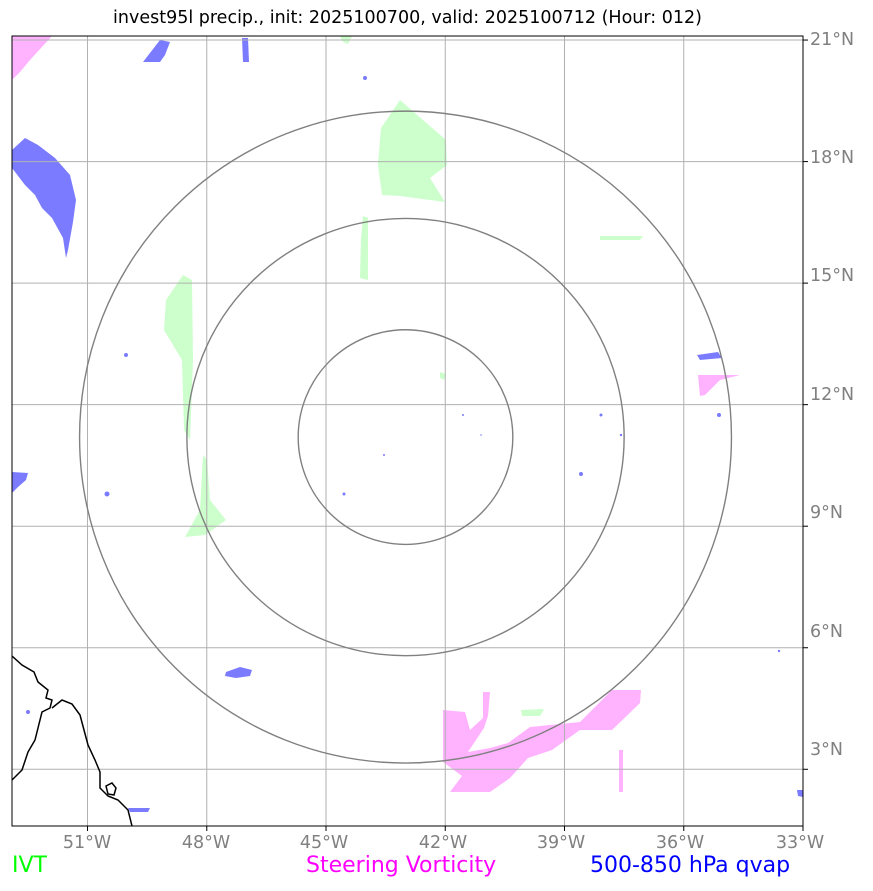 The image size is (873, 891). I want to click on range-ring, so click(405, 437).